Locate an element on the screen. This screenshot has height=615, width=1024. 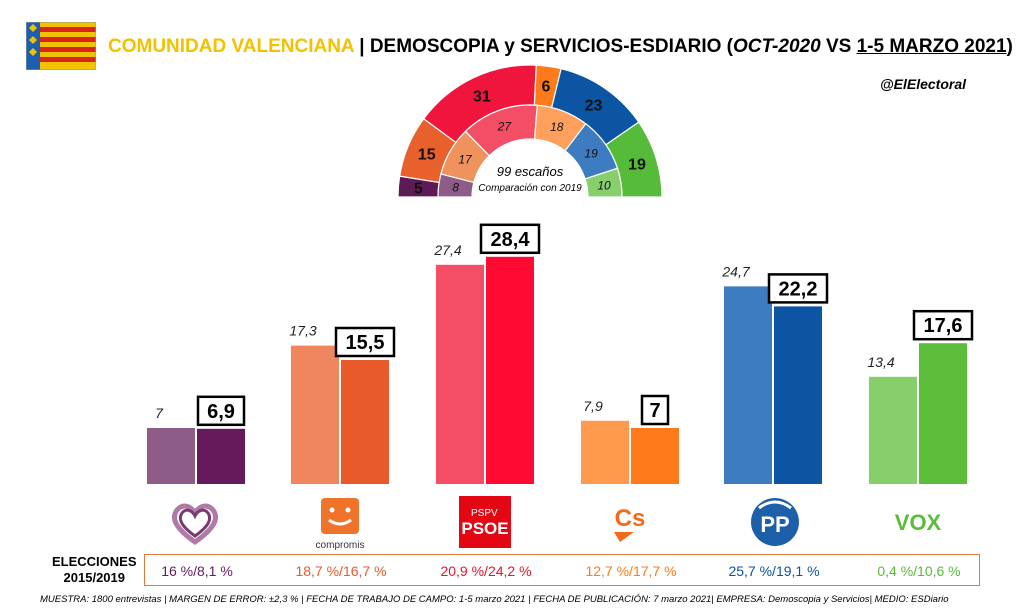
hemicycle-outer-label-0: 5 is located at coordinates (418, 189).